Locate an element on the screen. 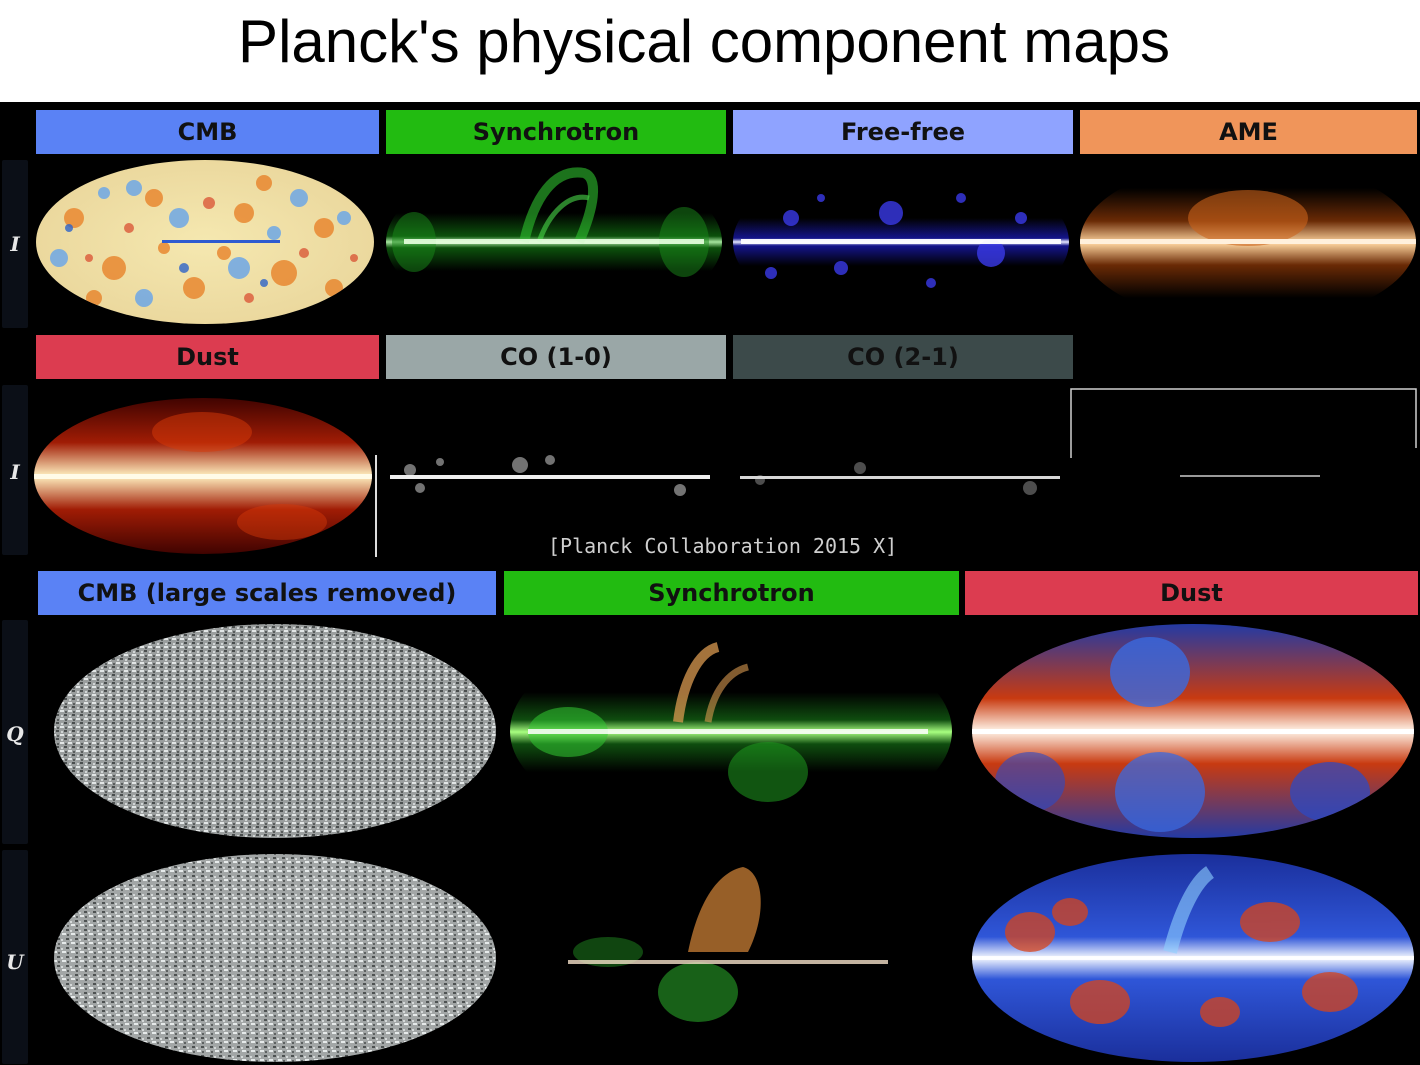 Image resolution: width=1420 pixels, height=1065 pixels. free-free-intensity-map is located at coordinates (901, 242).